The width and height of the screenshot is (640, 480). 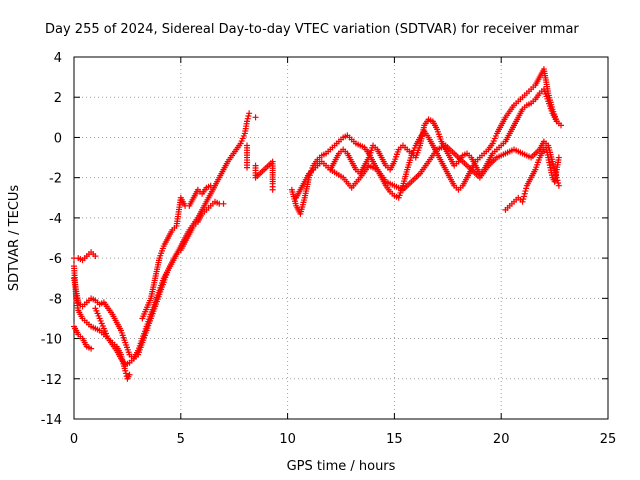 I want to click on y-tick-label: -10, so click(x=51, y=340).